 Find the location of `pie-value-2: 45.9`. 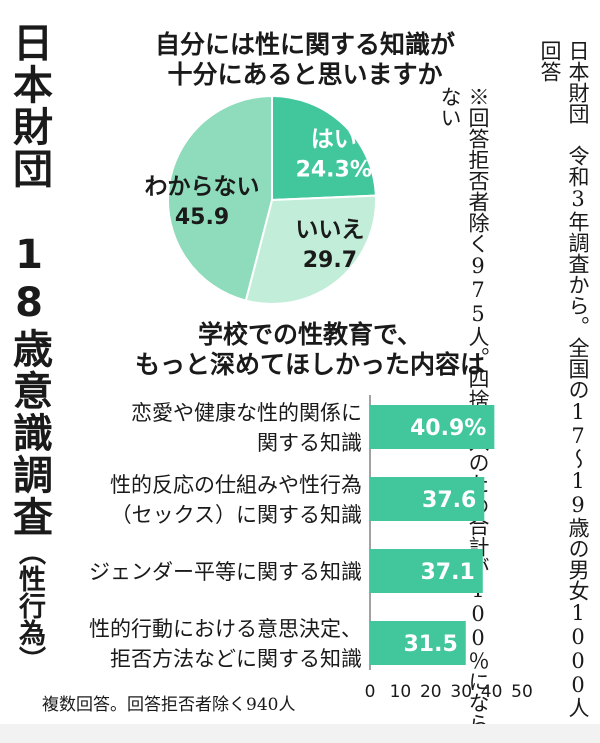

pie-value-2: 45.9 is located at coordinates (202, 217).